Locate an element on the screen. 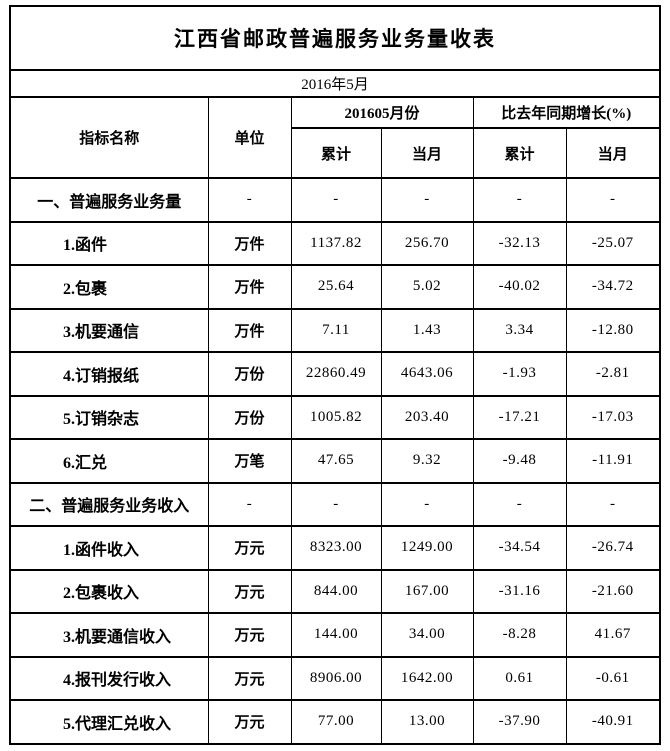 The height and width of the screenshot is (751, 670). value-cell: 47.65 is located at coordinates (336, 461).